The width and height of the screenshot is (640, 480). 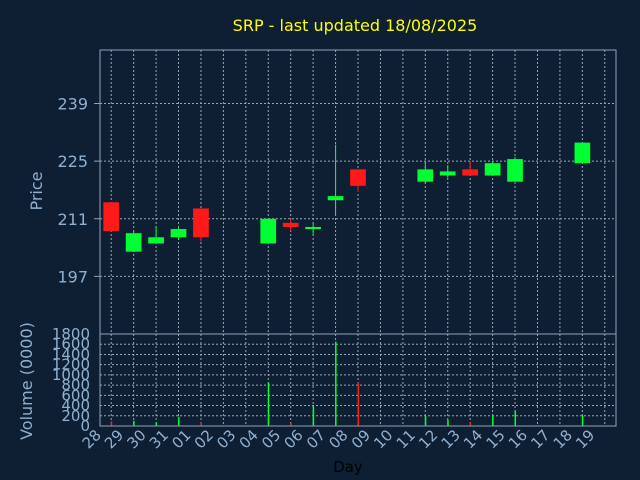 I want to click on chart-title: SRP - last updated 18/08/2025, so click(x=355, y=25).